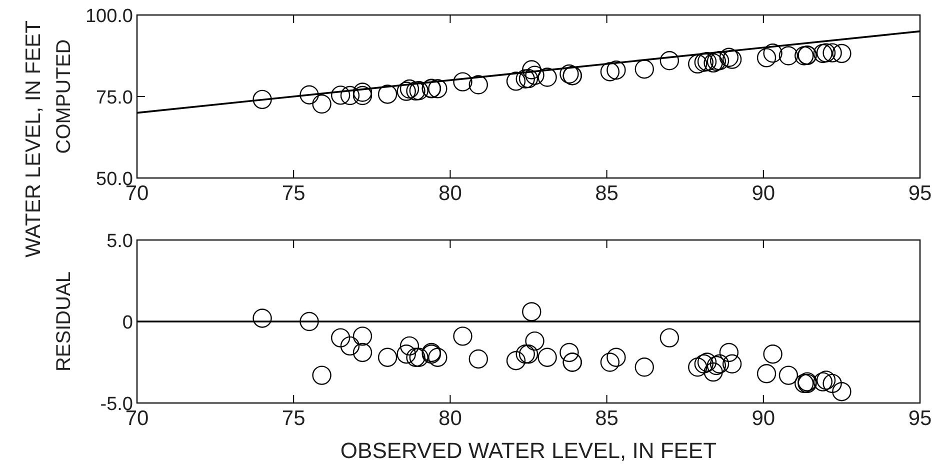 This screenshot has height=469, width=933. Describe the element at coordinates (127, 323) in the screenshot. I see `y-tick-label: 0` at that location.